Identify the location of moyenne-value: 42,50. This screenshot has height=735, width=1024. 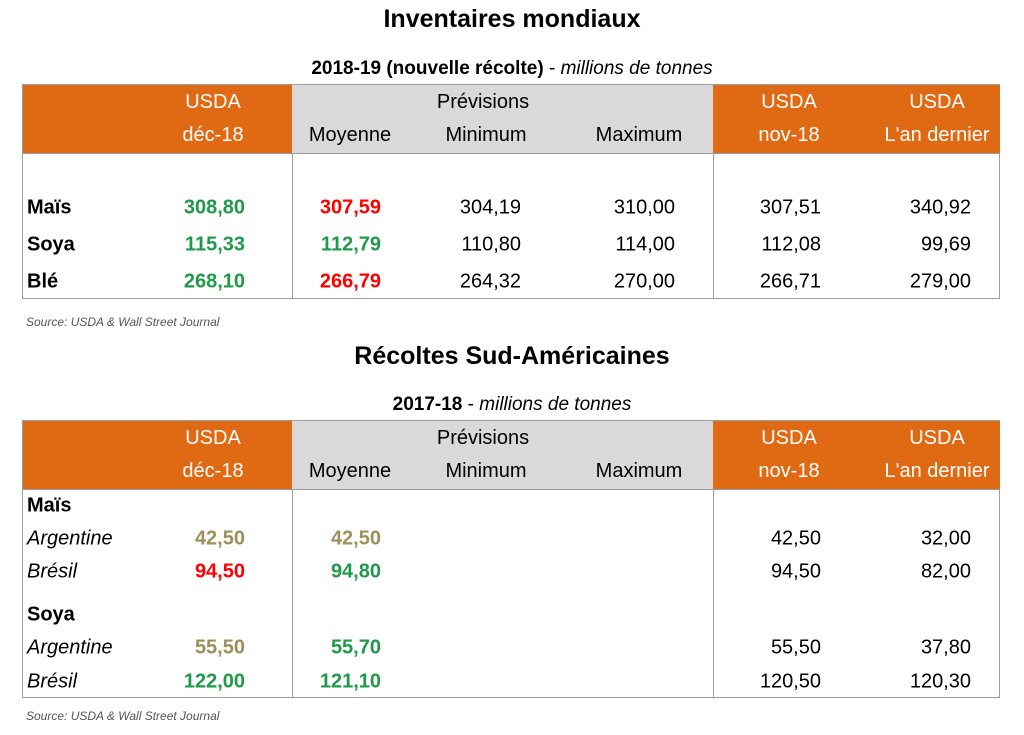
(355, 538).